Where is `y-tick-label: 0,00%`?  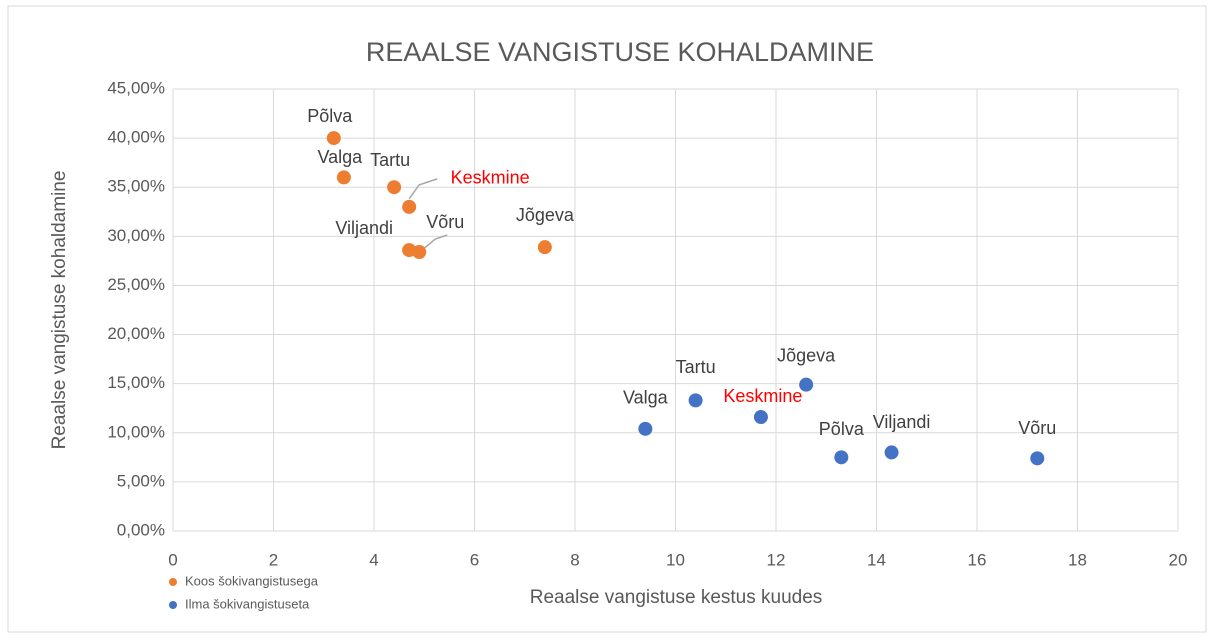 y-tick-label: 0,00% is located at coordinates (141, 529).